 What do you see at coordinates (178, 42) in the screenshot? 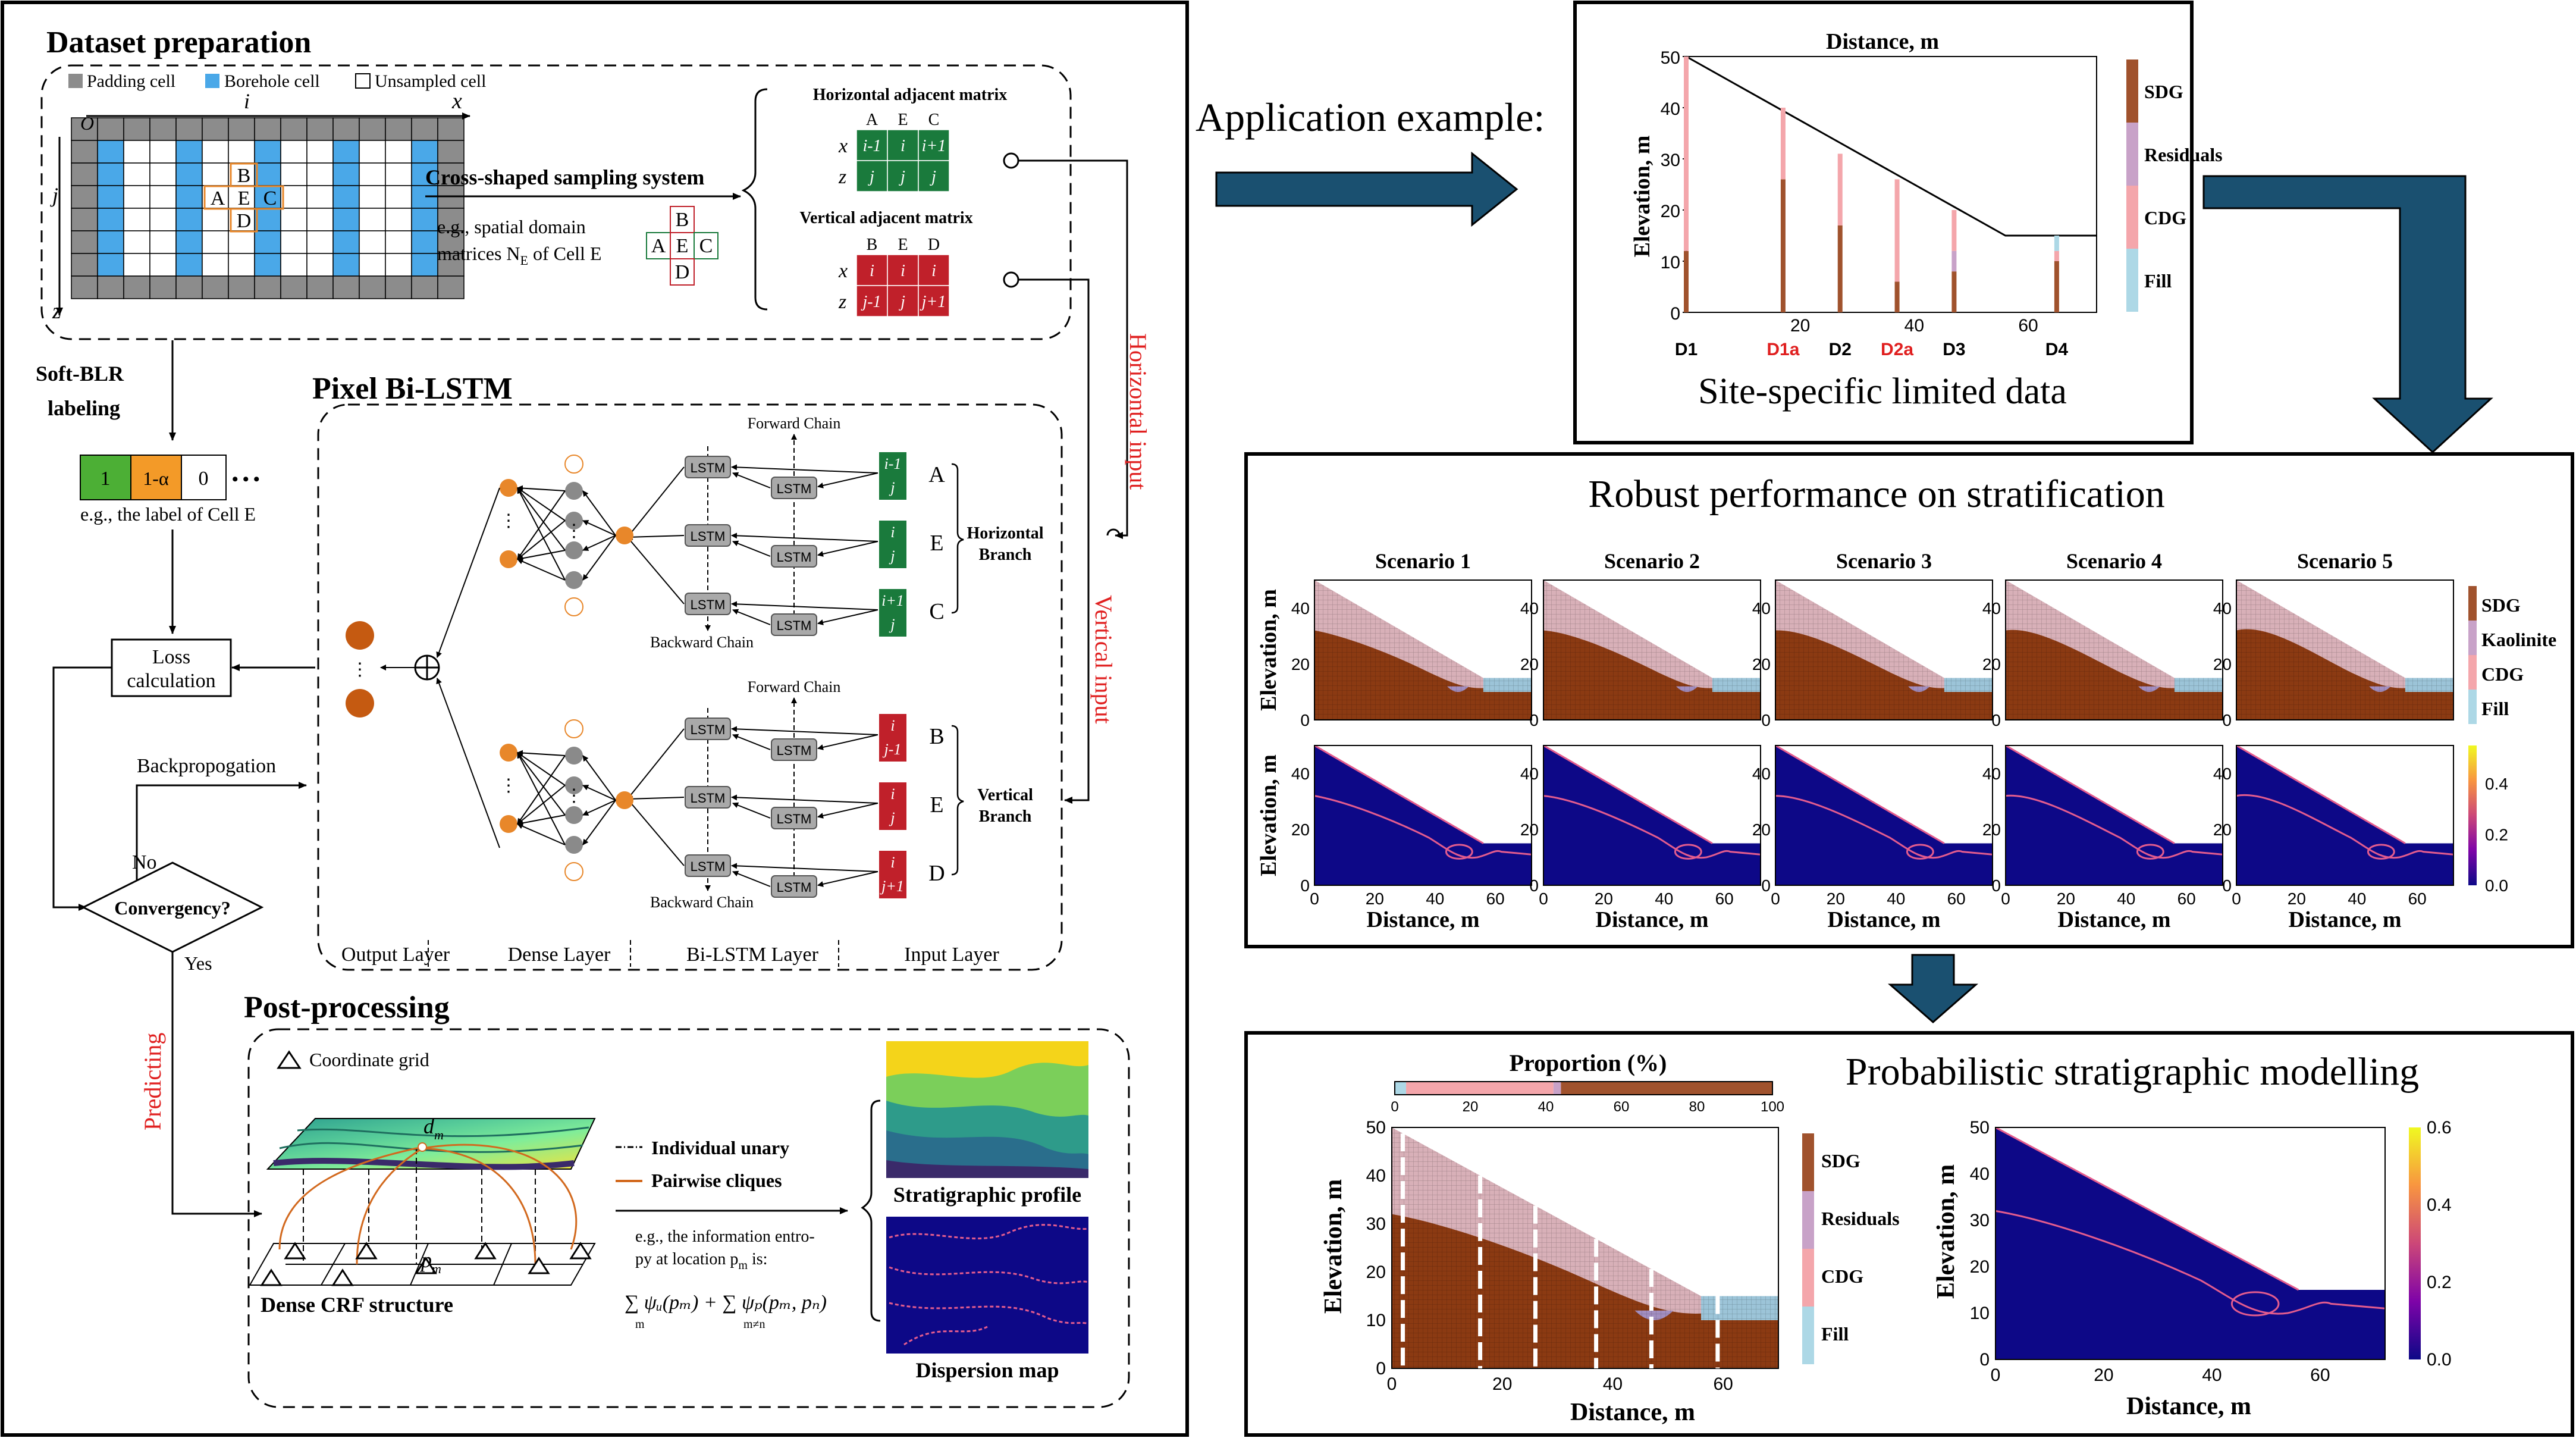
I see `dataset-title: Dataset preparation` at bounding box center [178, 42].